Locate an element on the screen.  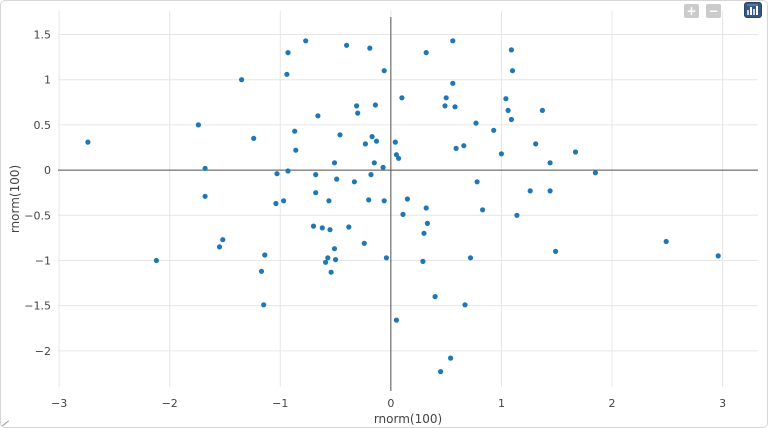
y-tick-label: −0.5 is located at coordinates (37, 215).